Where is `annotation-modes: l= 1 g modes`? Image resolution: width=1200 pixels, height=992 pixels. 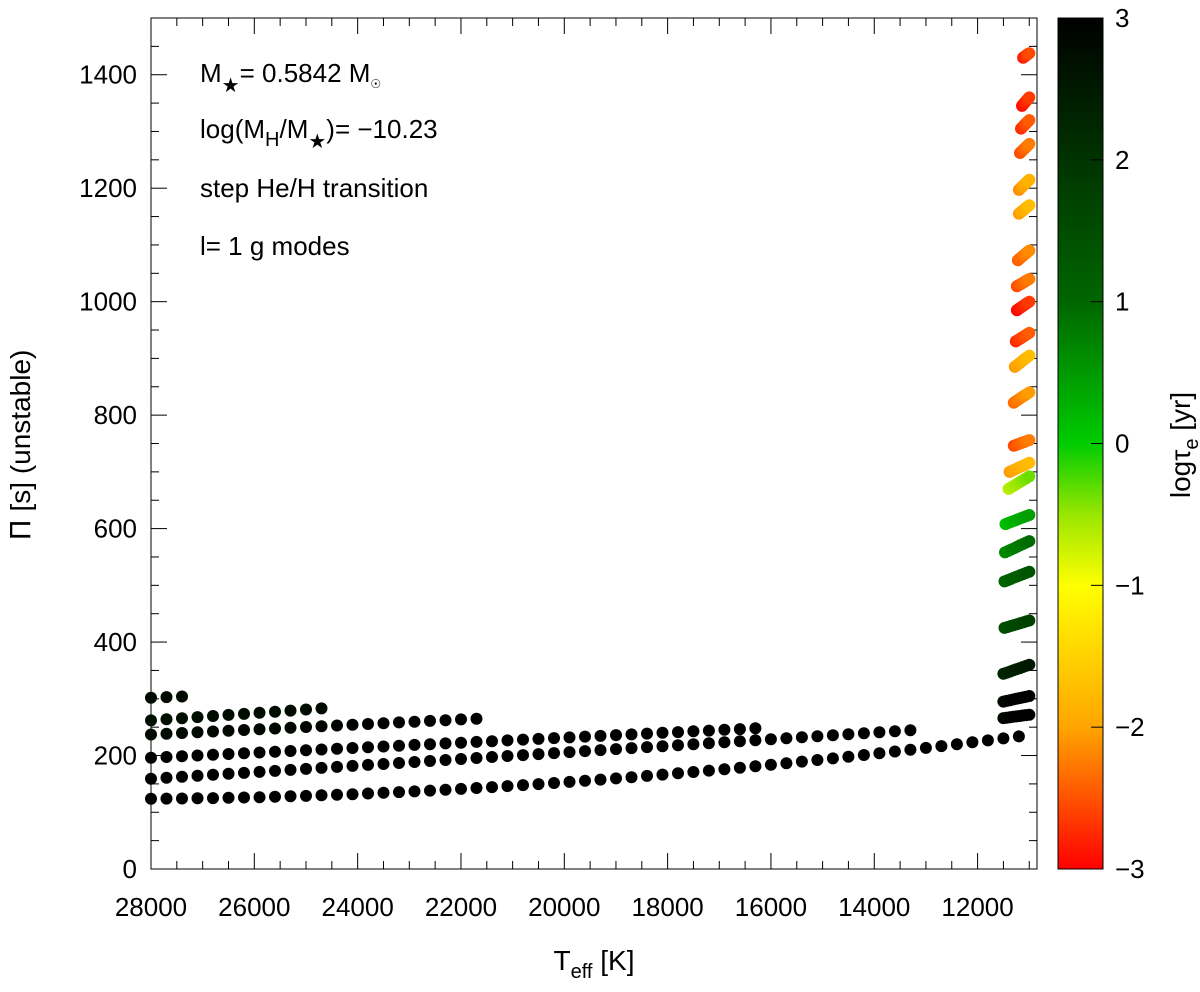 annotation-modes: l= 1 g modes is located at coordinates (275, 246).